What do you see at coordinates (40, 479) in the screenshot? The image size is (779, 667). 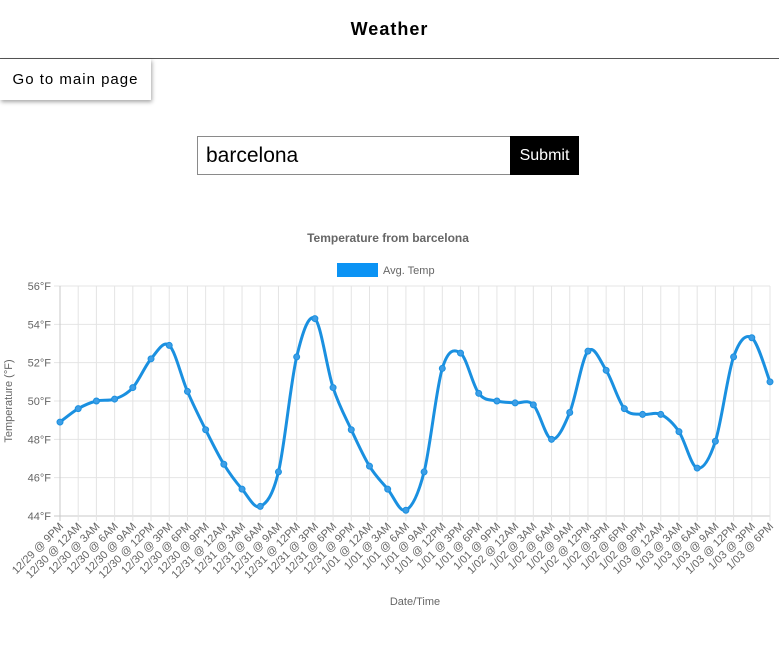 I see `y-tick-label: 46°F` at bounding box center [40, 479].